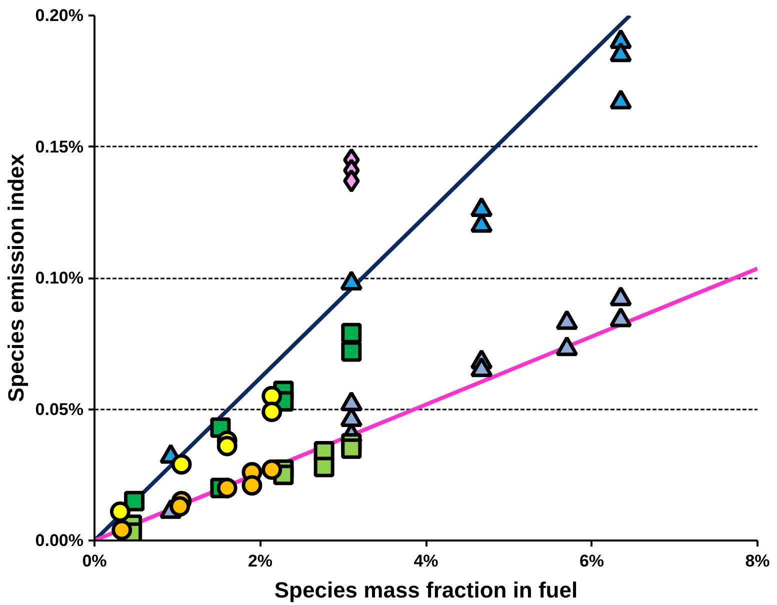 This screenshot has height=605, width=777. What do you see at coordinates (757, 561) in the screenshot?
I see `x-tick-label: 8%` at bounding box center [757, 561].